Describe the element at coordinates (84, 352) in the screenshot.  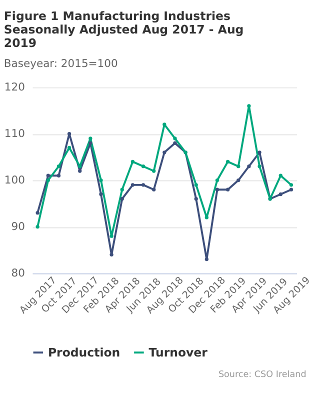
I see `legend-label: Production` at that location.